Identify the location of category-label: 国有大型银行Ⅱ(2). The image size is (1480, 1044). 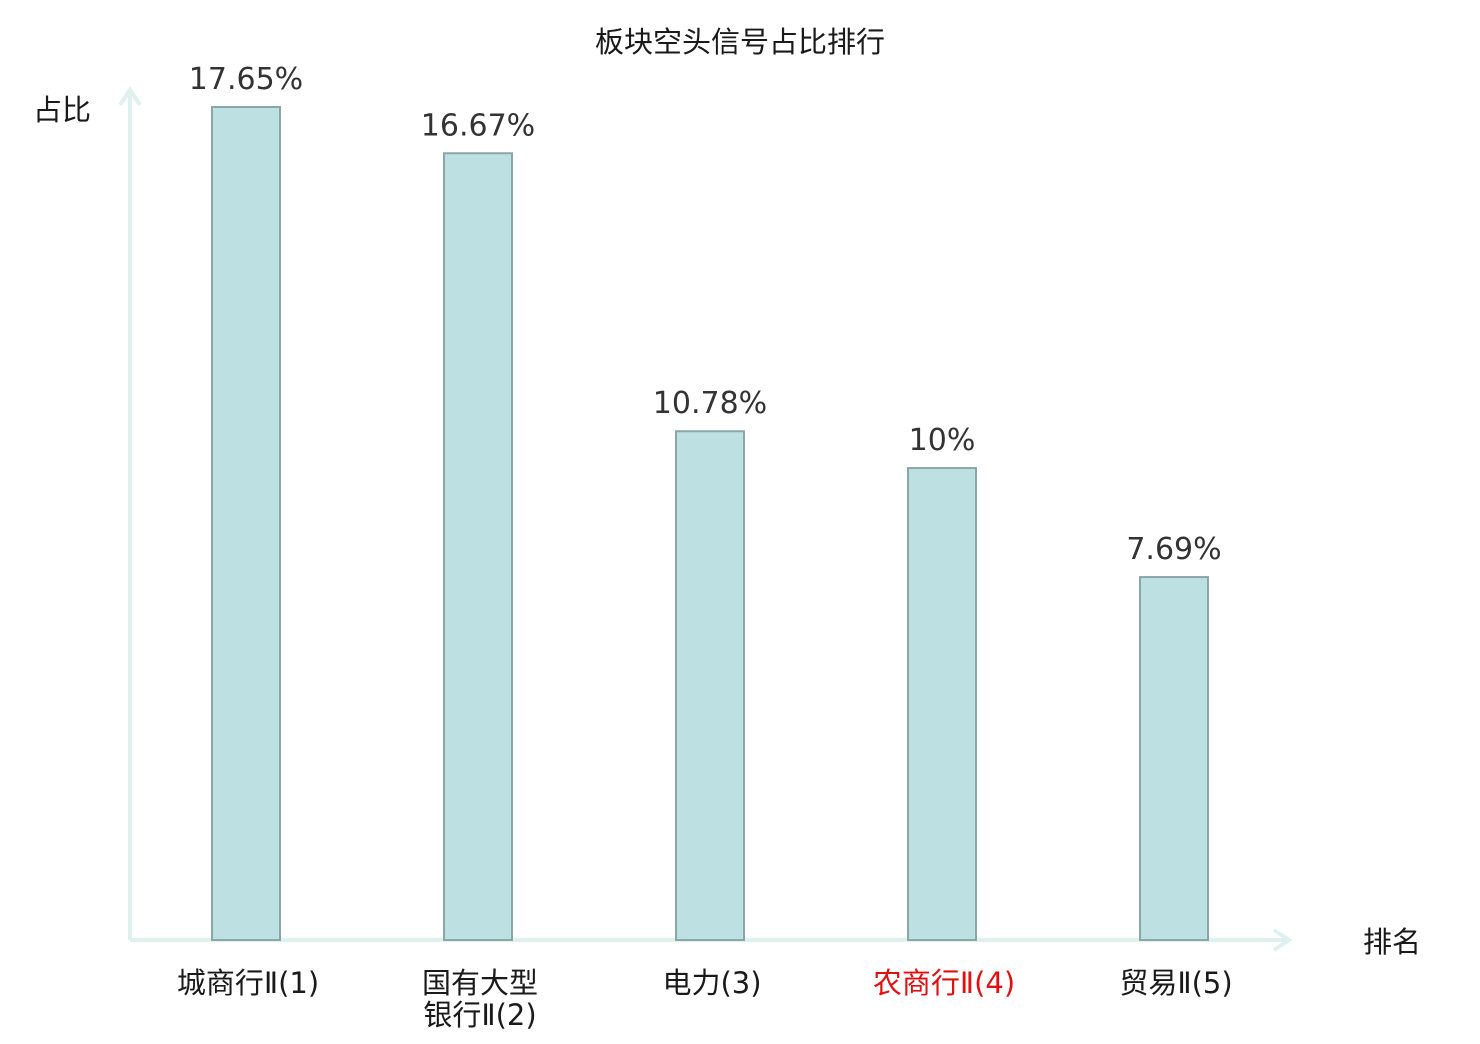
(480, 999).